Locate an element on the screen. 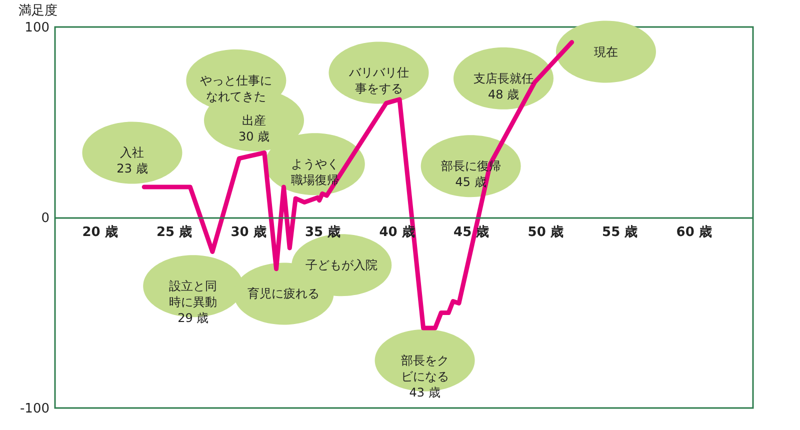  y-axis-title: 満足度 is located at coordinates (38, 10).